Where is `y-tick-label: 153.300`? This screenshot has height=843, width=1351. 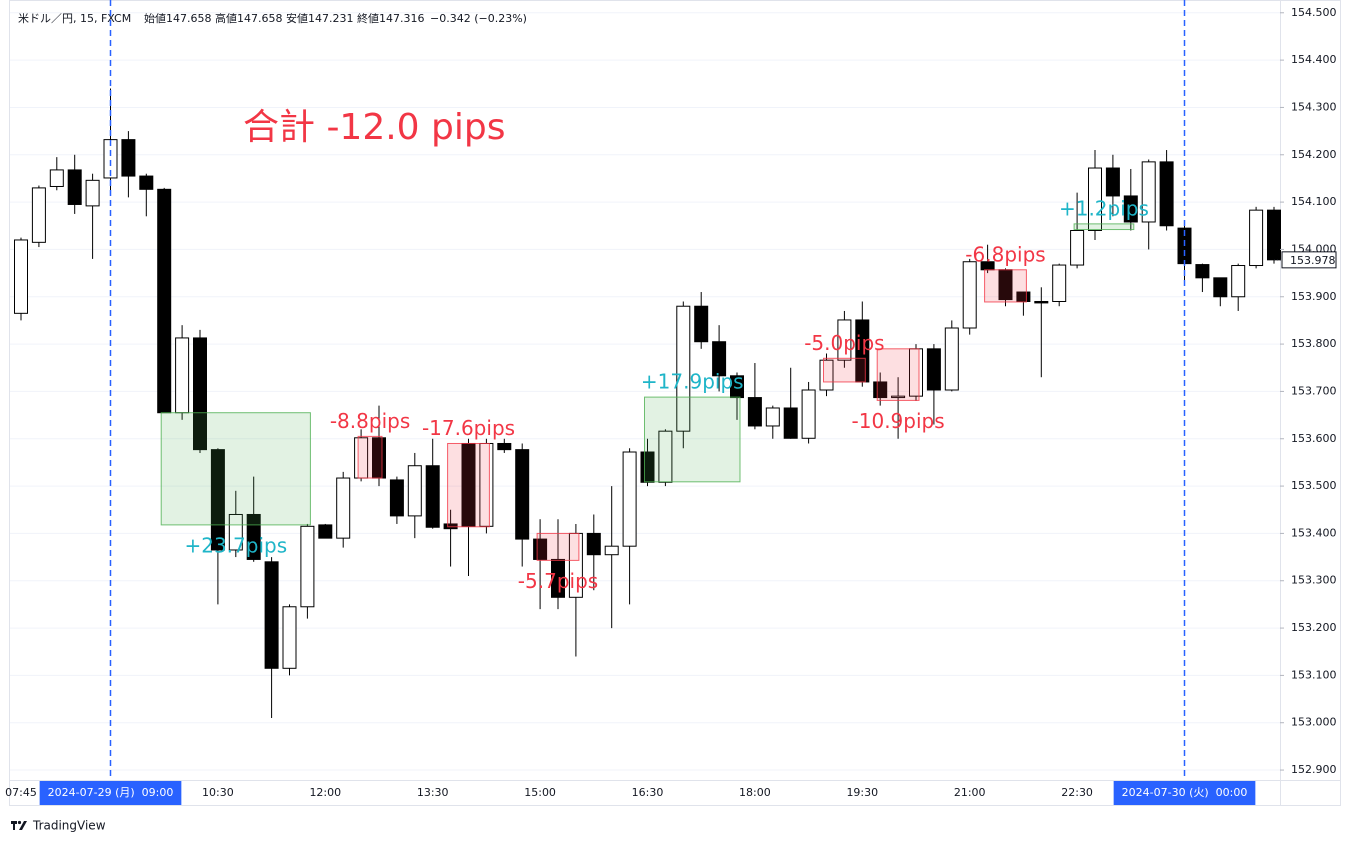 y-tick-label: 153.300 is located at coordinates (1314, 580).